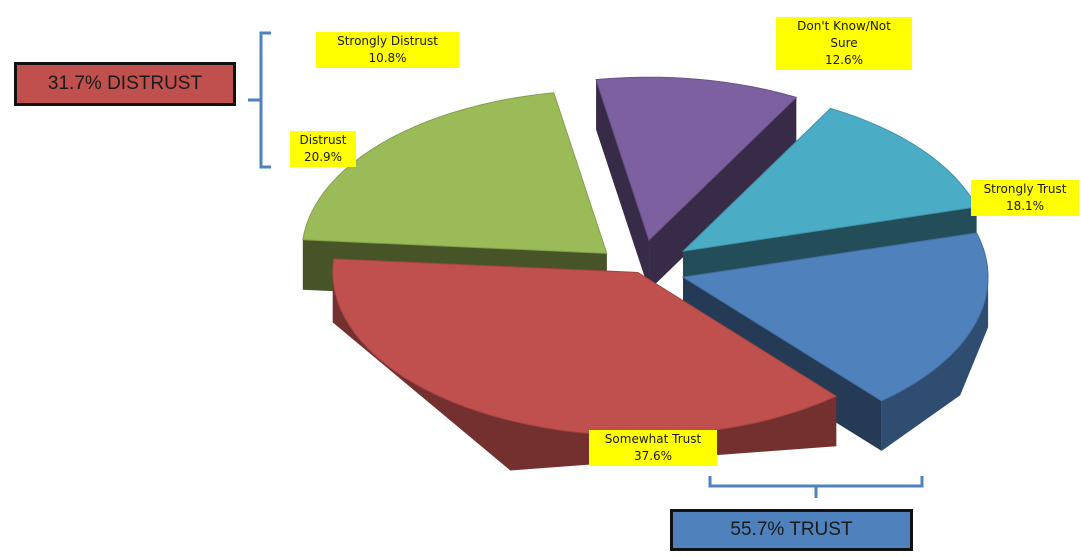 The height and width of the screenshot is (556, 1081). What do you see at coordinates (387, 50) in the screenshot?
I see `label-strongly-distrust: Strongly Distrust 10.8%` at bounding box center [387, 50].